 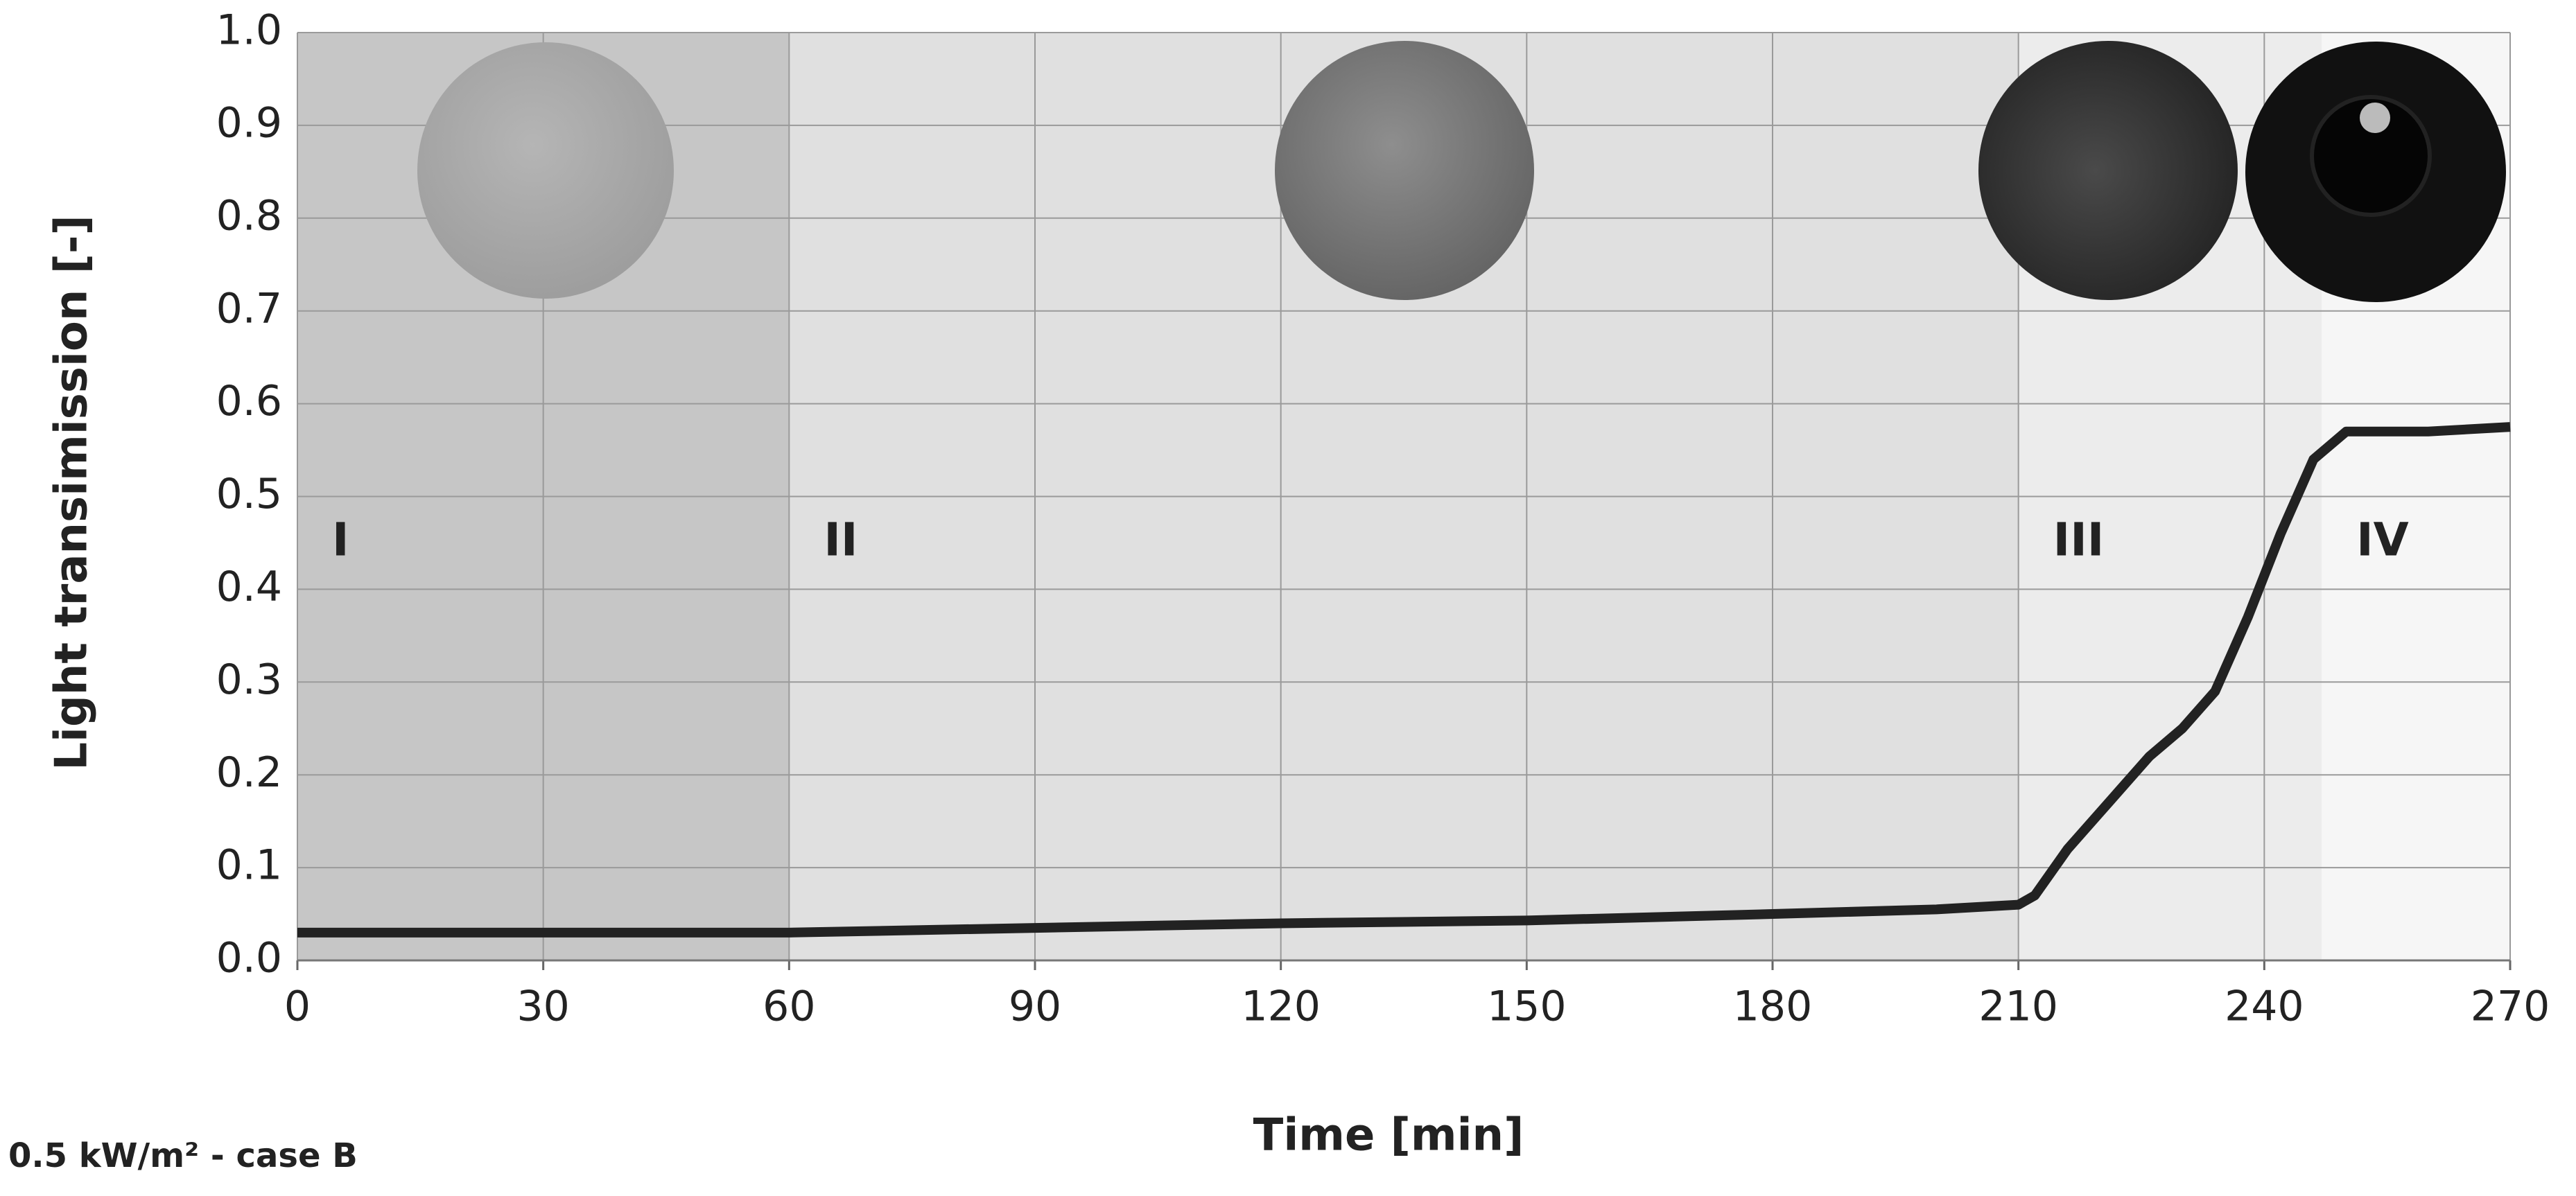 I want to click on region-label: I, so click(x=340, y=540).